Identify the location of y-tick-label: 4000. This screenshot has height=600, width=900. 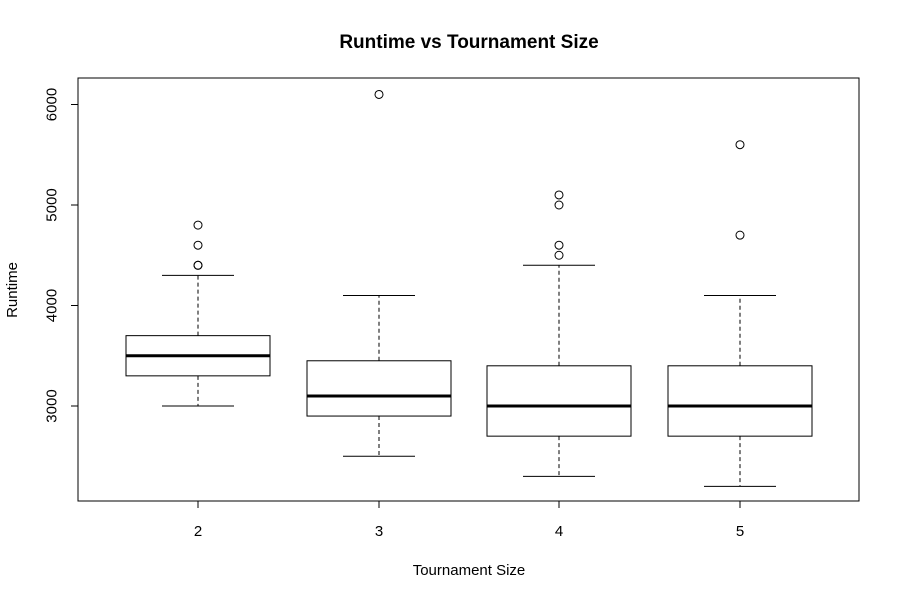
(51, 305).